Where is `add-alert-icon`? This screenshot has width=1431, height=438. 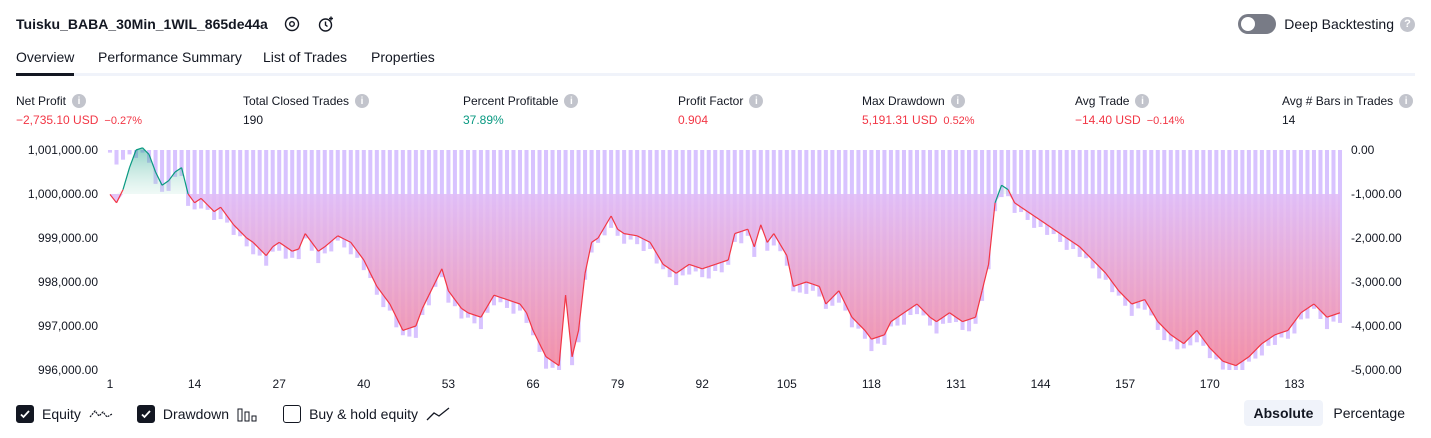
add-alert-icon is located at coordinates (326, 24).